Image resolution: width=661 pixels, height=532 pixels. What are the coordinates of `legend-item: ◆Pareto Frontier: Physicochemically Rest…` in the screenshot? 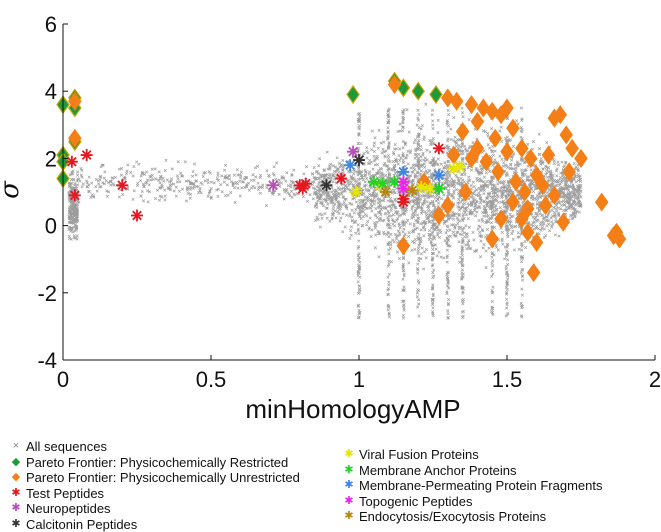 It's located at (154, 463).